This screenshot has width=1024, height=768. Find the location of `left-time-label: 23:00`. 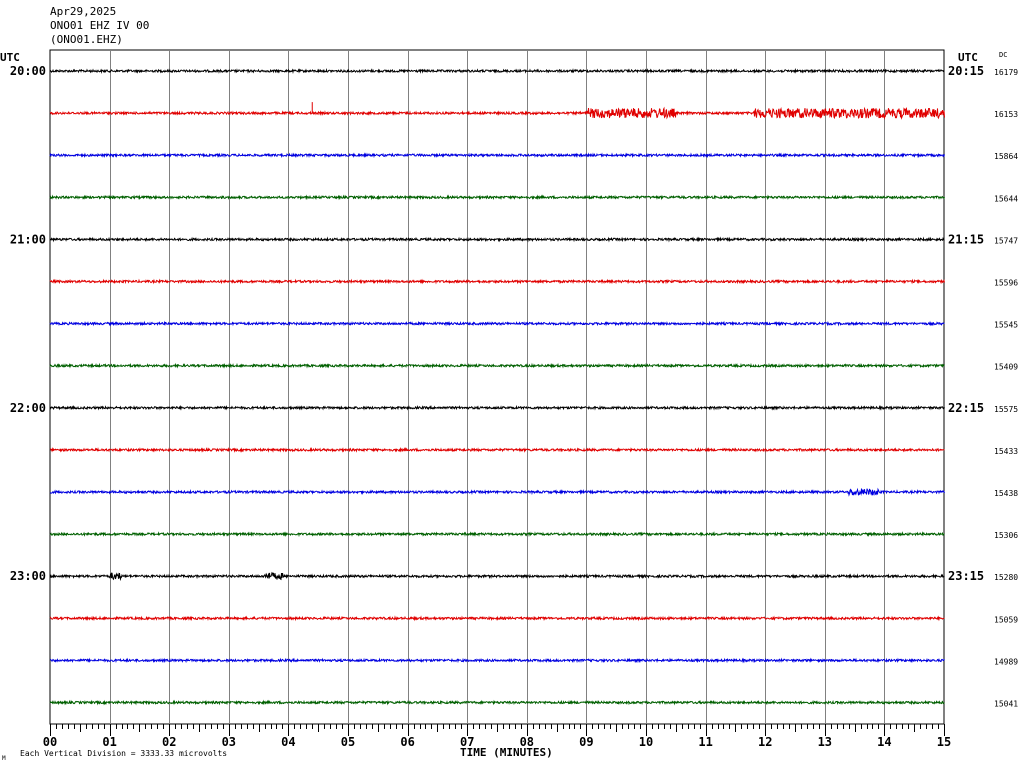

left-time-label: 23:00 is located at coordinates (28, 576).